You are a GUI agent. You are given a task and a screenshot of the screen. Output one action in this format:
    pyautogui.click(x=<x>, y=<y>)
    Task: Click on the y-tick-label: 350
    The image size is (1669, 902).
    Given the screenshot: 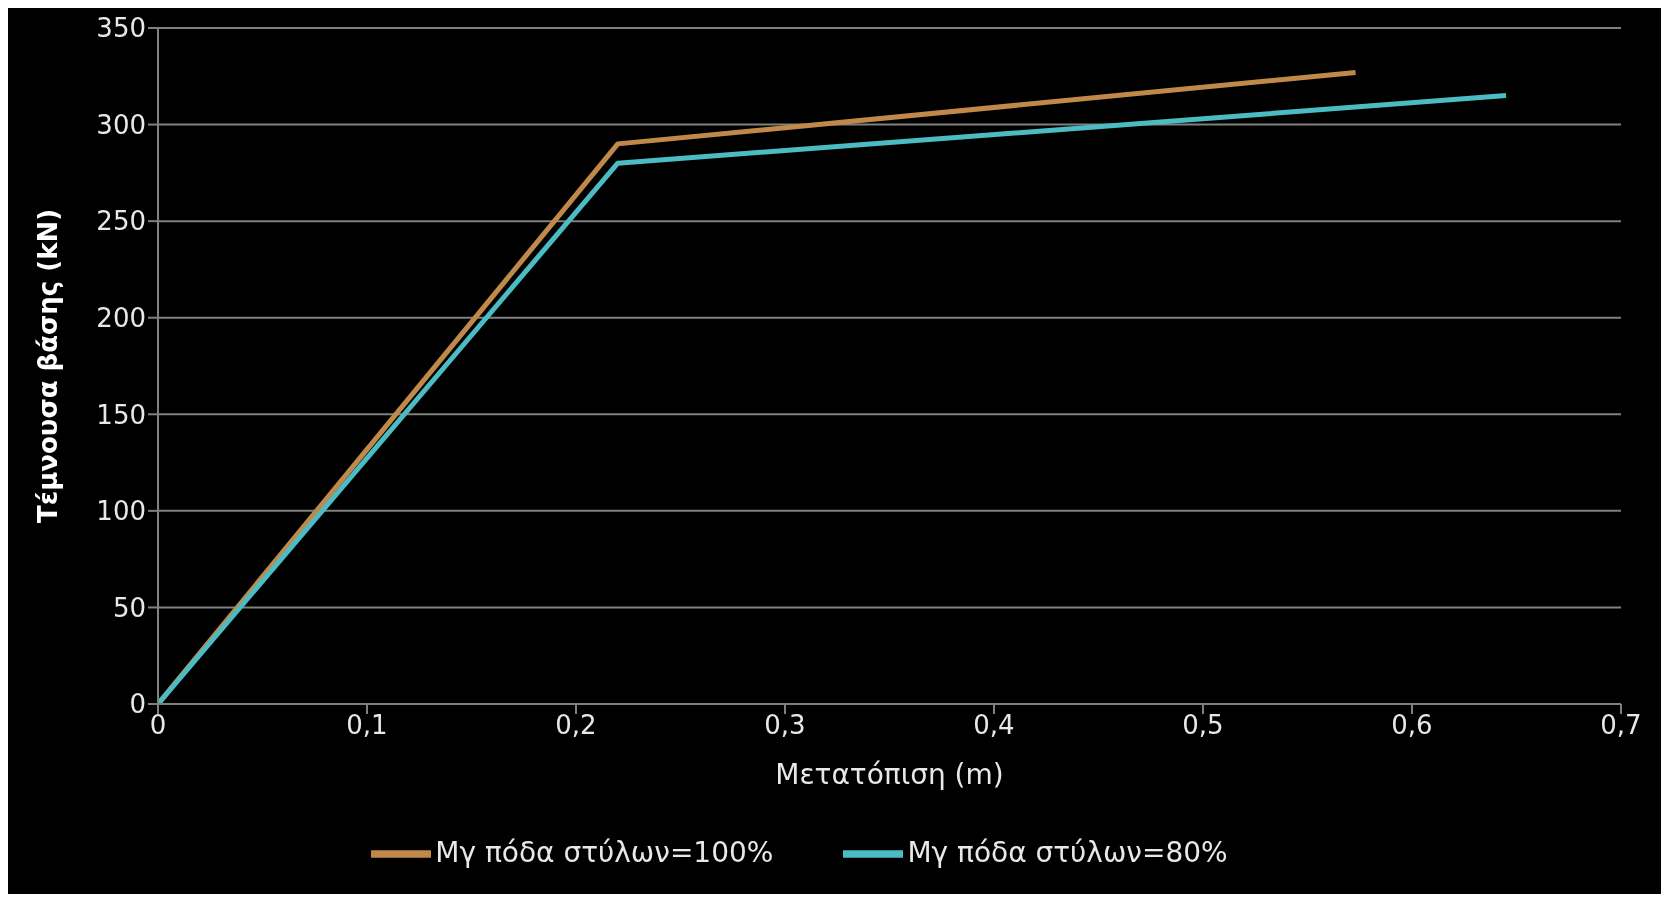 What is the action you would take?
    pyautogui.click(x=121, y=28)
    